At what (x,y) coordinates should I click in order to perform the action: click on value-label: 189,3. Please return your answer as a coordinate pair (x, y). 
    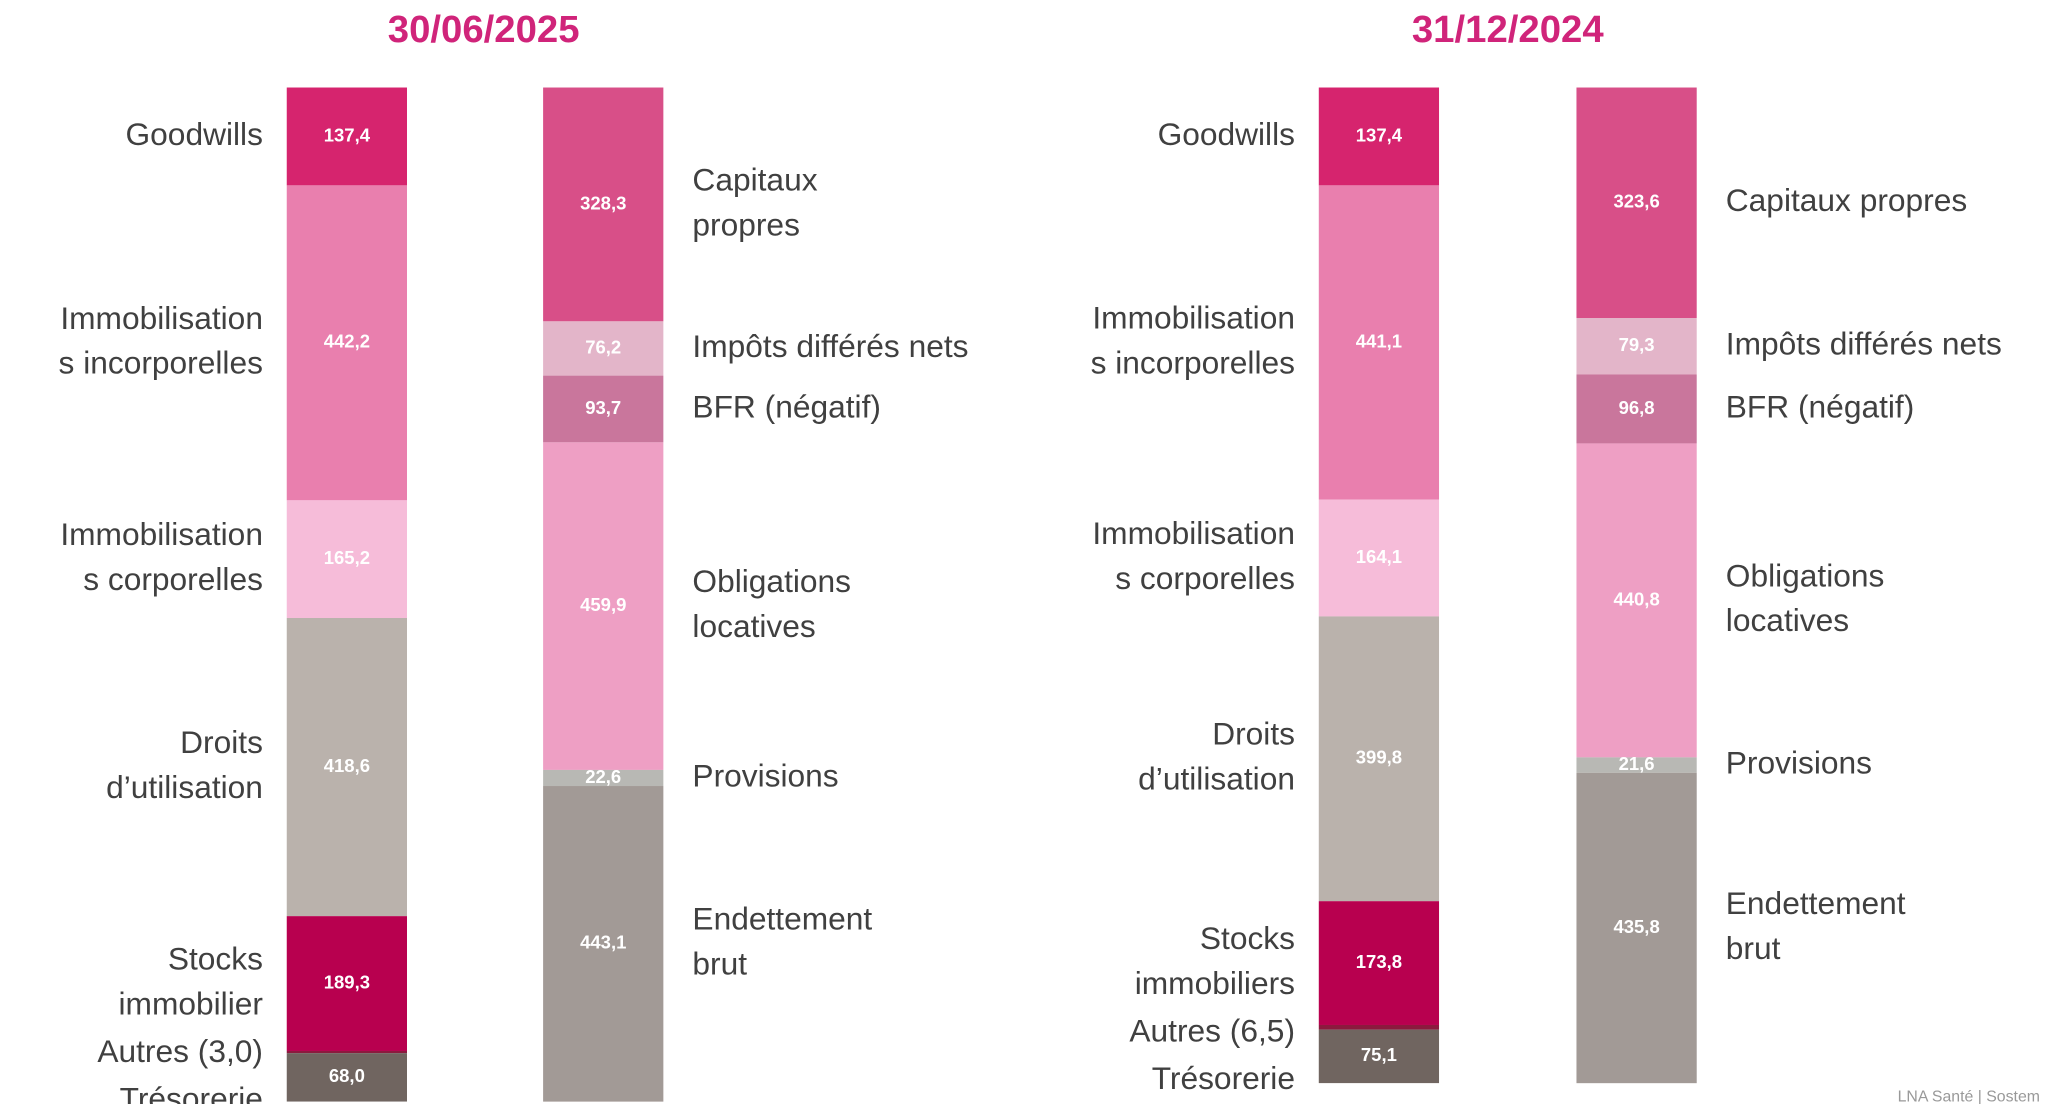
    Looking at the image, I should click on (347, 981).